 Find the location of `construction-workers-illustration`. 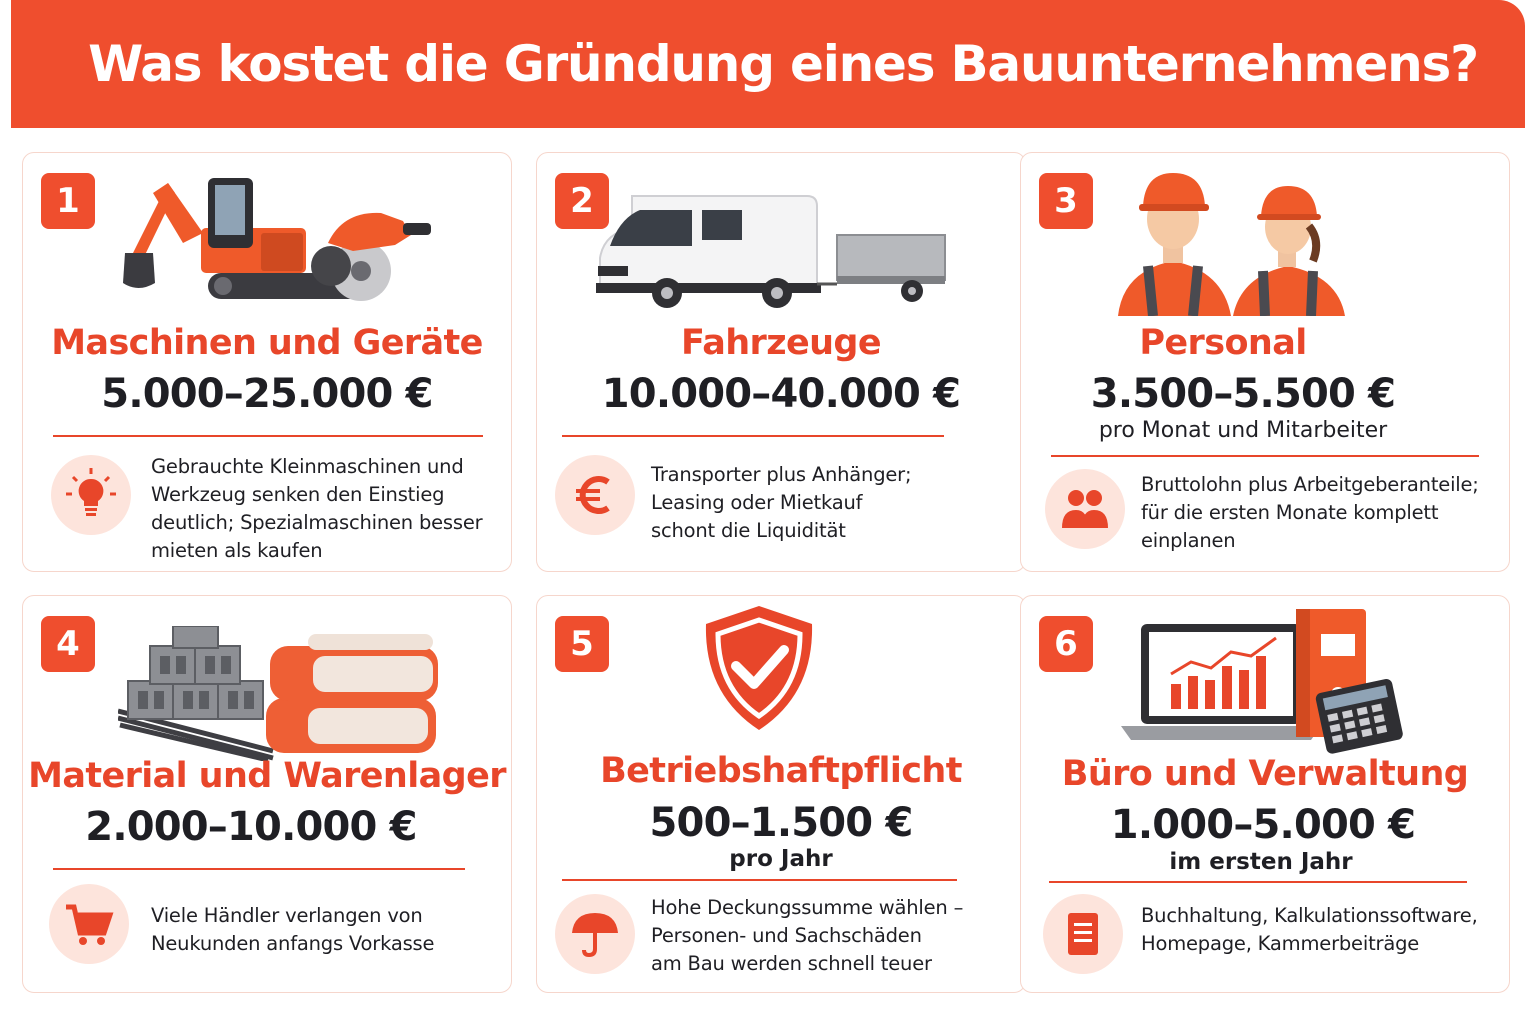

construction-workers-illustration is located at coordinates (1233, 238).